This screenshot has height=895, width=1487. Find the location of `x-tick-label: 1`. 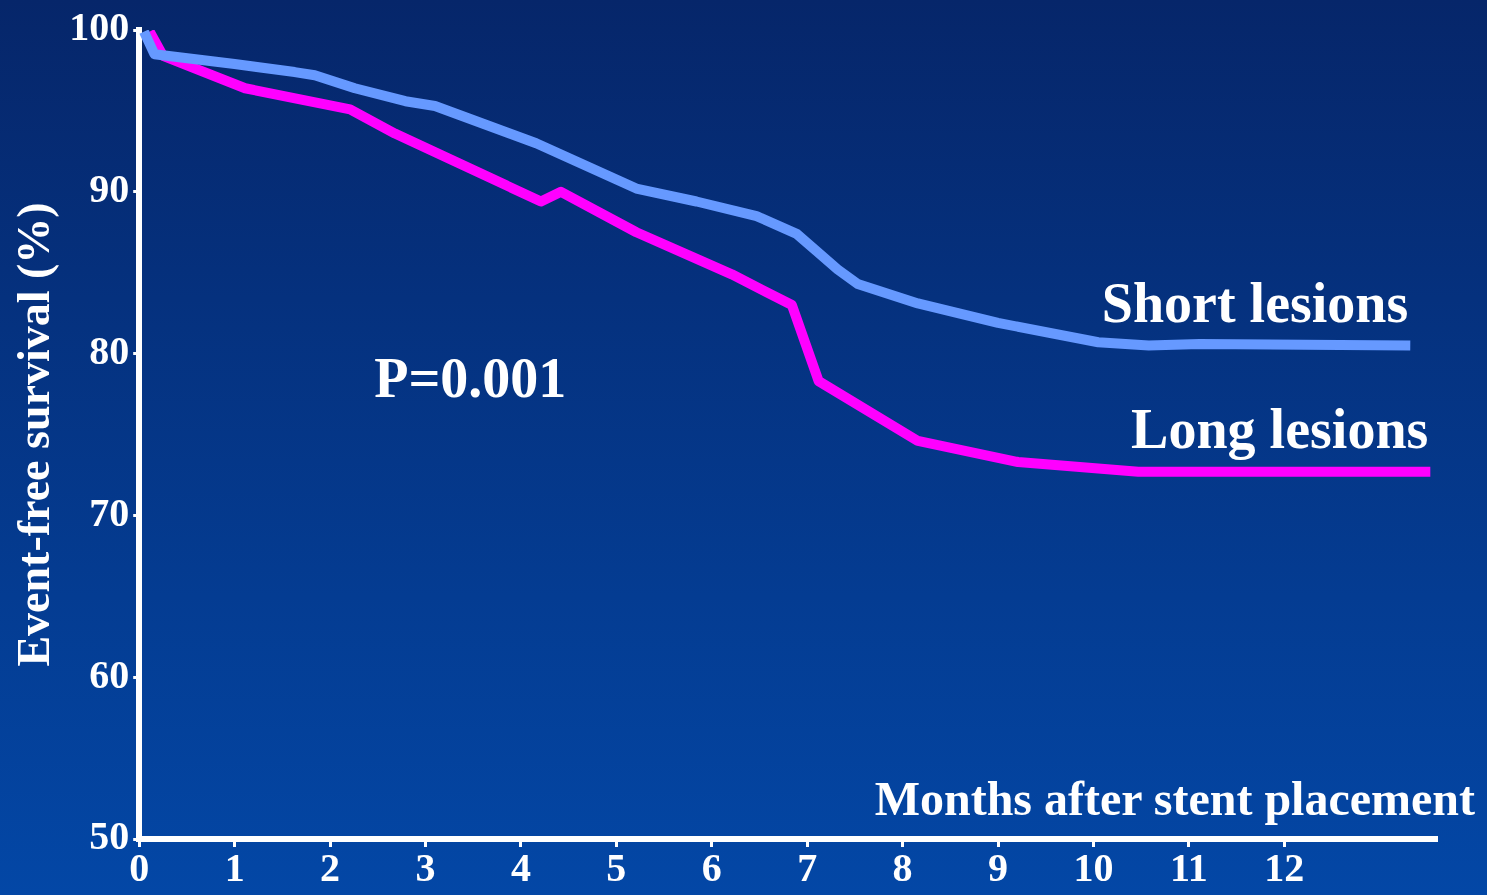

x-tick-label: 1 is located at coordinates (234, 868).